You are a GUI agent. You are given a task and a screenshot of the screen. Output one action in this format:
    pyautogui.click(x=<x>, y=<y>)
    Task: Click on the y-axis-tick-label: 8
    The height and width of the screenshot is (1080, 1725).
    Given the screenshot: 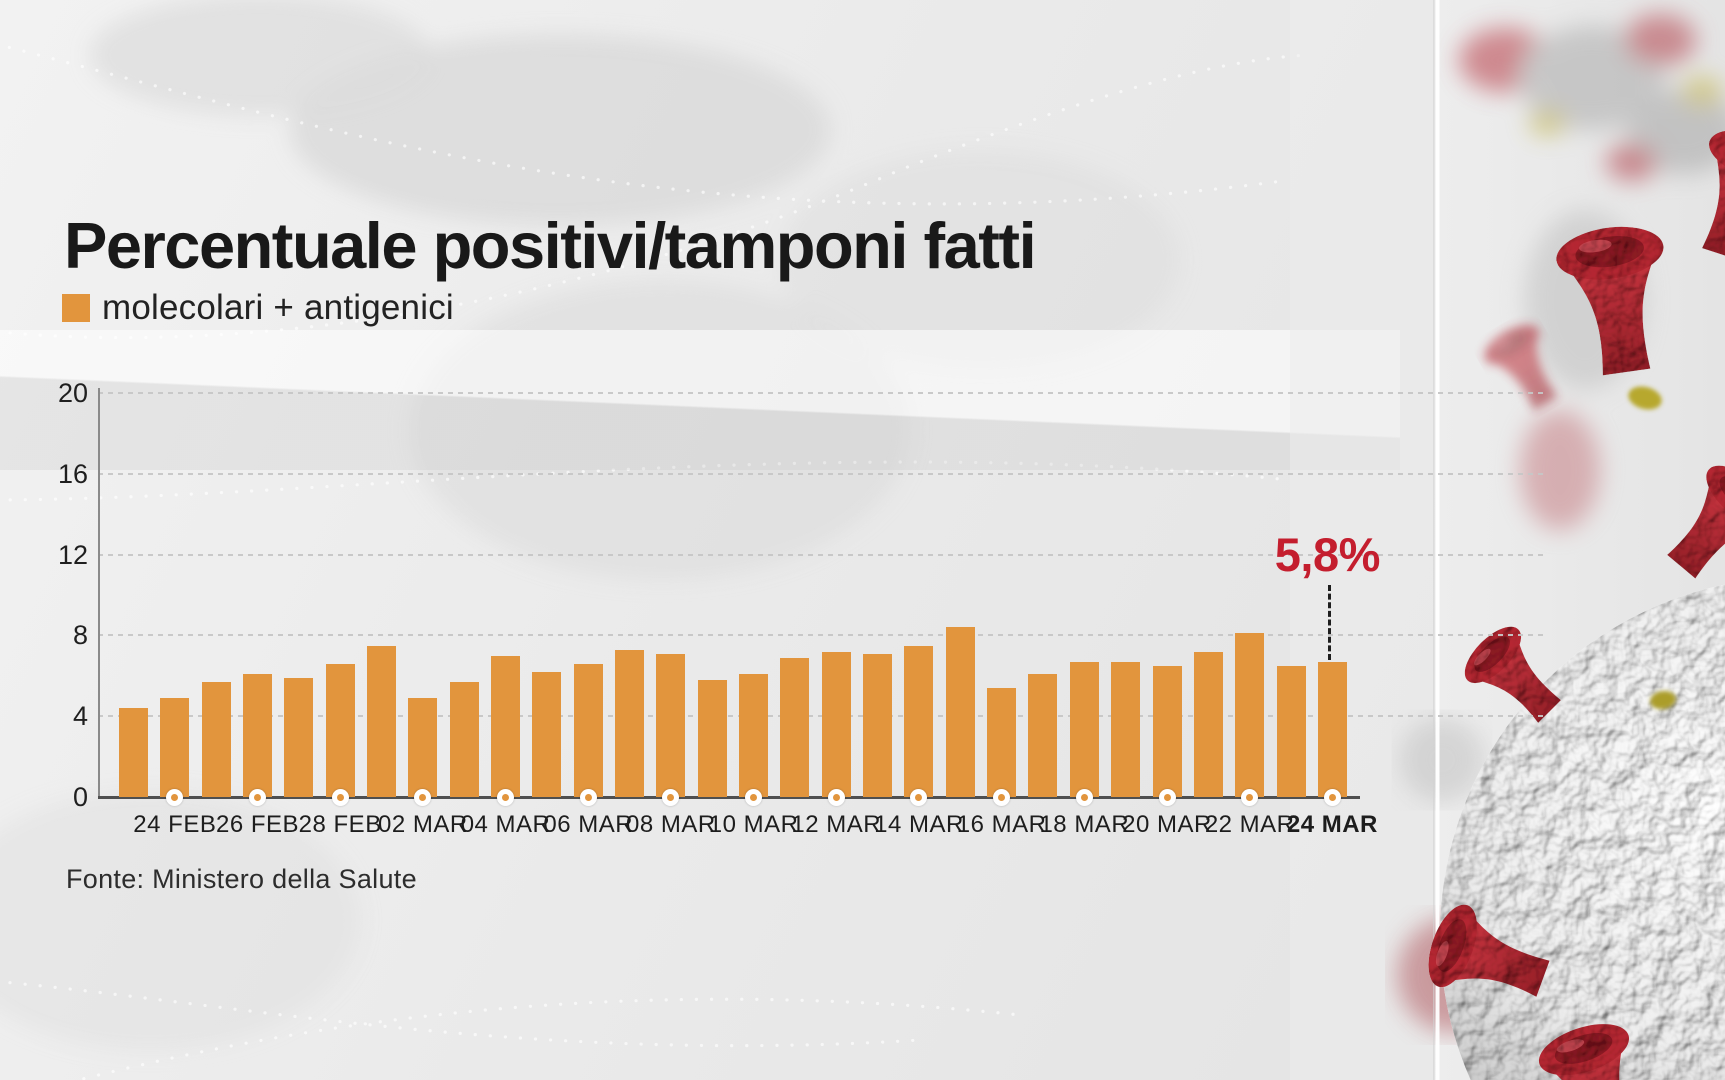 What is the action you would take?
    pyautogui.click(x=80, y=635)
    